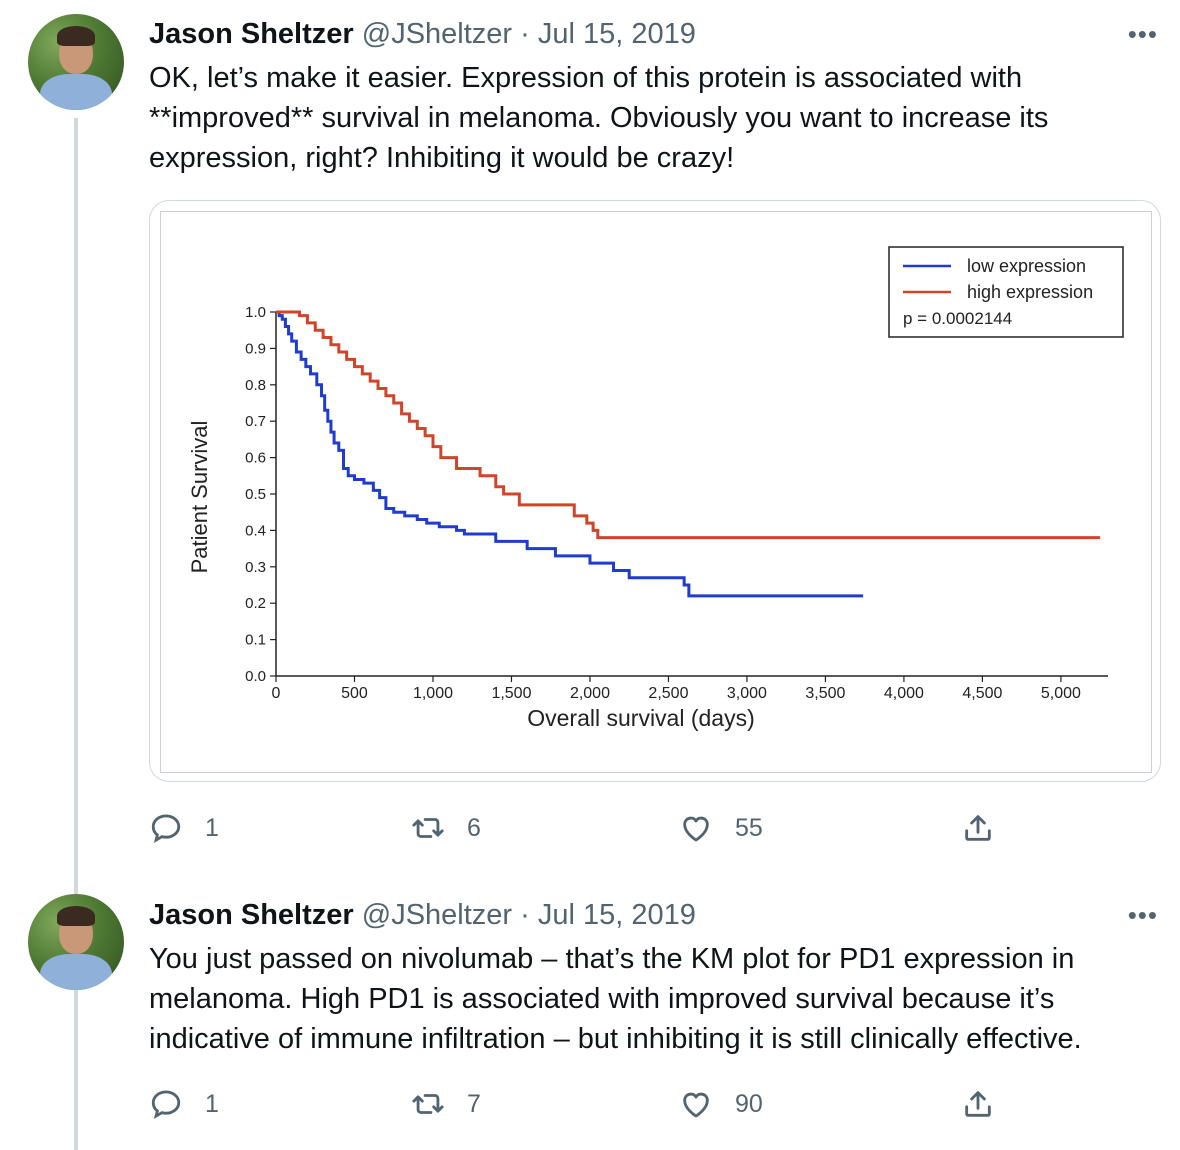 This screenshot has width=1180, height=1150. What do you see at coordinates (982, 693) in the screenshot?
I see `x-tick-label: 4,500` at bounding box center [982, 693].